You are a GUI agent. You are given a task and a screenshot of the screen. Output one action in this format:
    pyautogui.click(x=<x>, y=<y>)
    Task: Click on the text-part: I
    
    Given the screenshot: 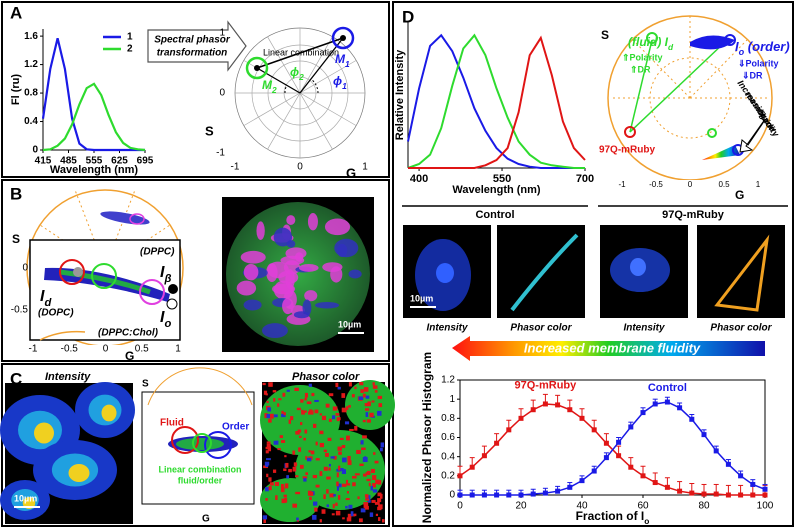 What is the action you would take?
    pyautogui.click(x=162, y=272)
    